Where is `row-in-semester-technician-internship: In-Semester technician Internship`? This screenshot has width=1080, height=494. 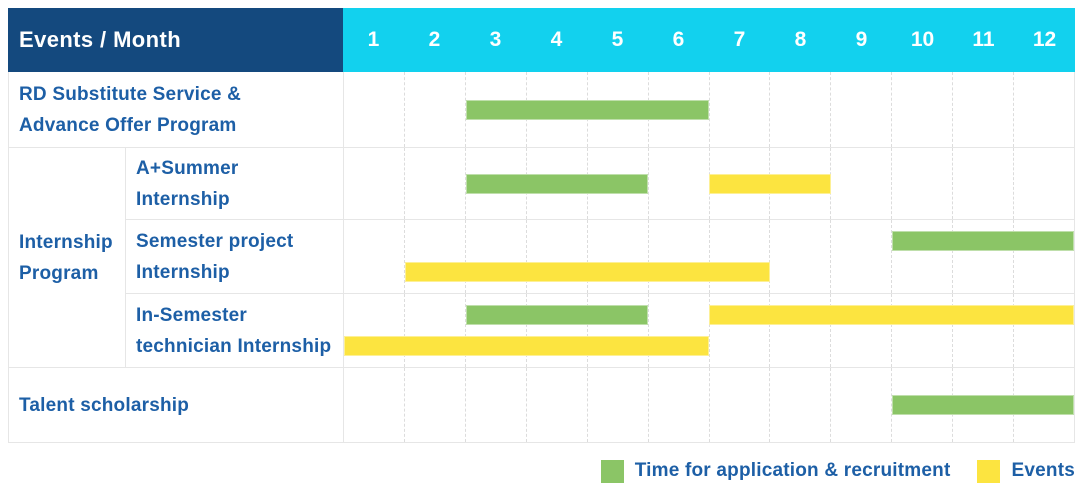 row-in-semester-technician-internship: In-Semester technician Internship is located at coordinates (600, 330).